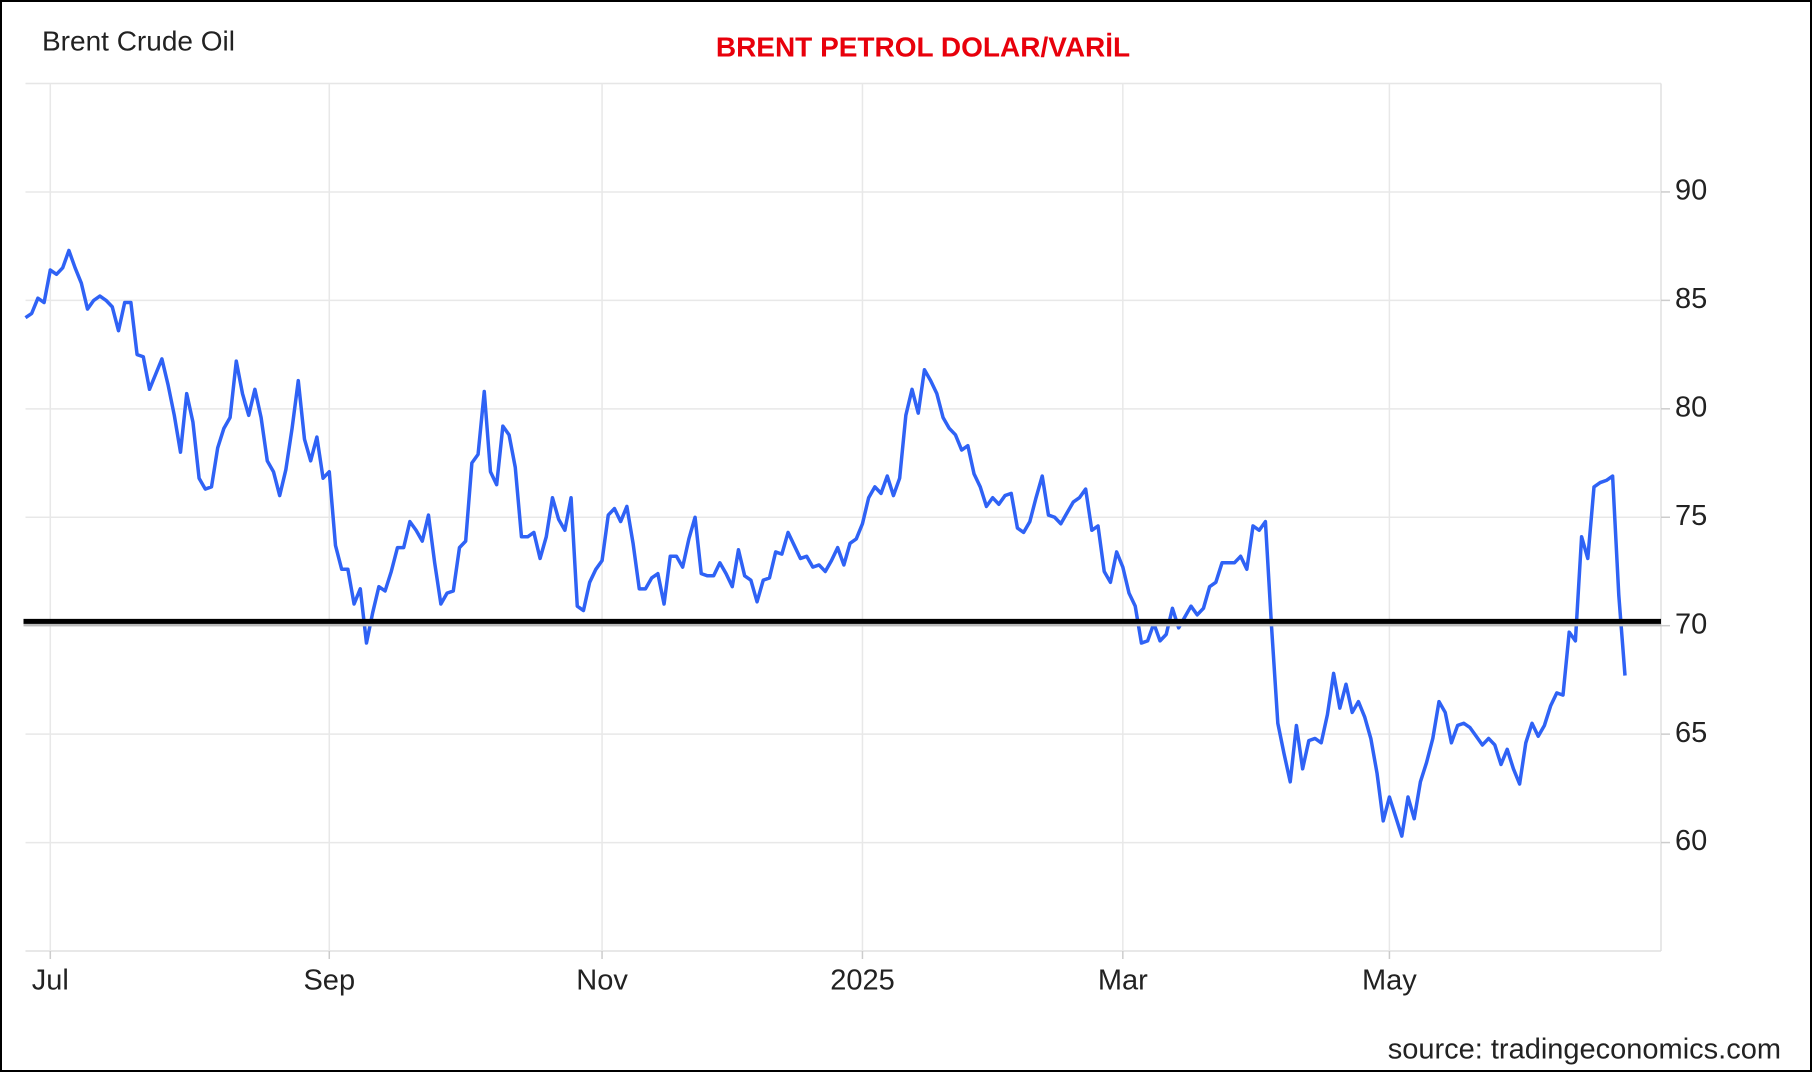 The image size is (1812, 1072). What do you see at coordinates (602, 981) in the screenshot?
I see `x-tick-label: Nov` at bounding box center [602, 981].